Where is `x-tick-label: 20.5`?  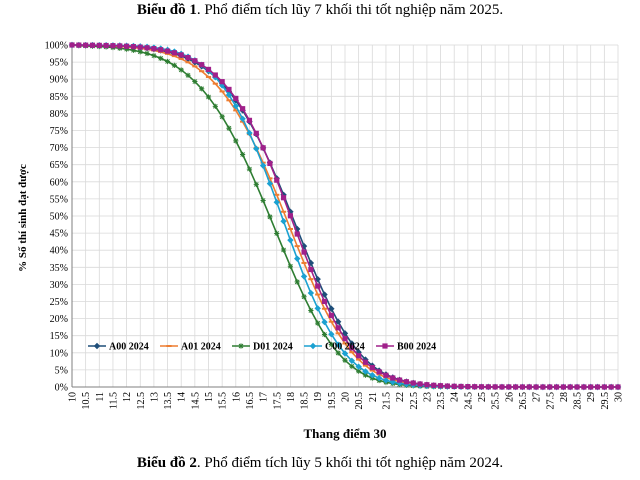
x-tick-label: 20.5 is located at coordinates (359, 401).